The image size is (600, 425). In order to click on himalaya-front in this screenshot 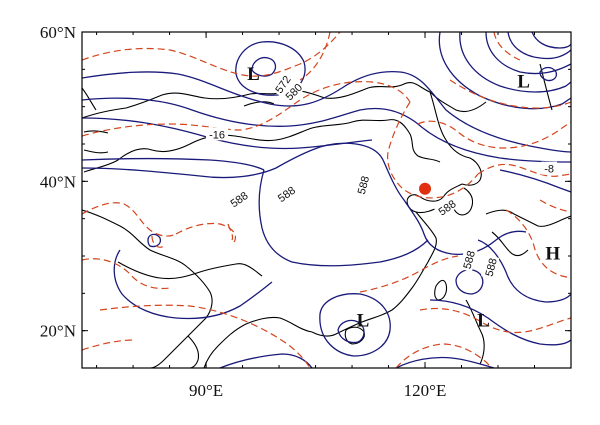, I will do `click(190, 270)`.